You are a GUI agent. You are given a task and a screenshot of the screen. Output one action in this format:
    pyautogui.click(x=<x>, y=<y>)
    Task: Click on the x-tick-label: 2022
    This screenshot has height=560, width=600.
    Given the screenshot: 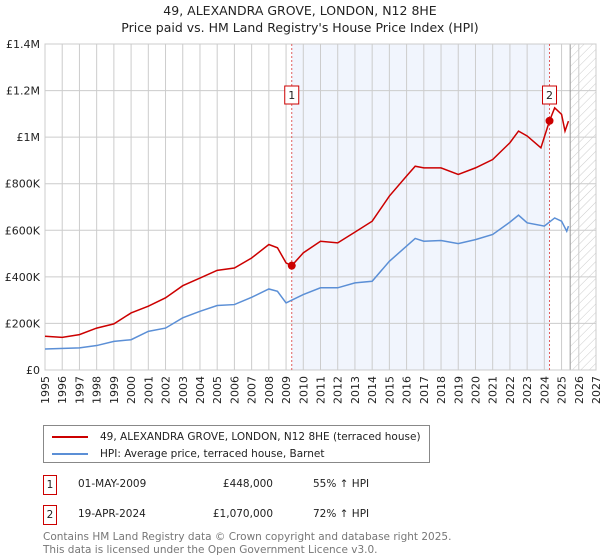 What is the action you would take?
    pyautogui.click(x=510, y=390)
    